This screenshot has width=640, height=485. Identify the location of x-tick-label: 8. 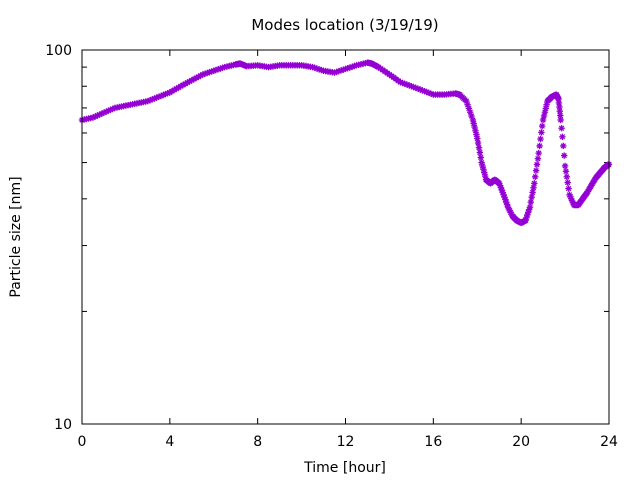
(257, 442).